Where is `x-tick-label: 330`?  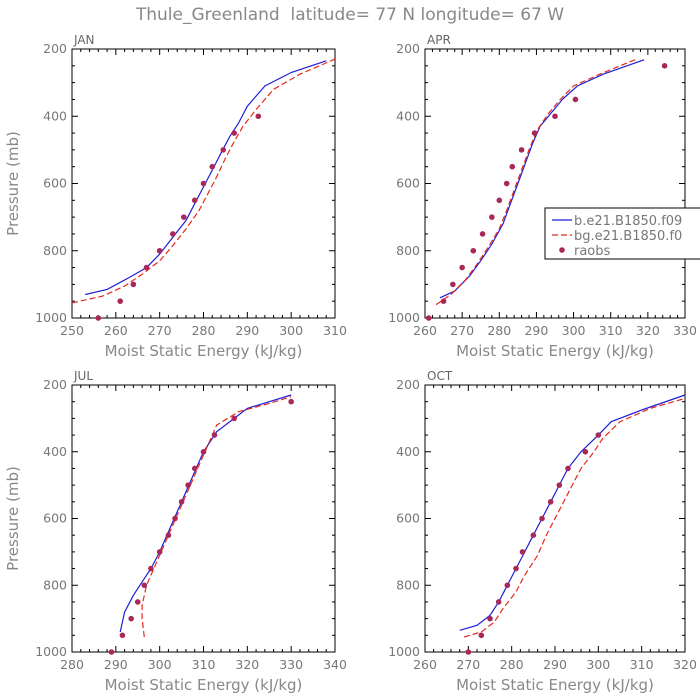 x-tick-label: 330 is located at coordinates (685, 330).